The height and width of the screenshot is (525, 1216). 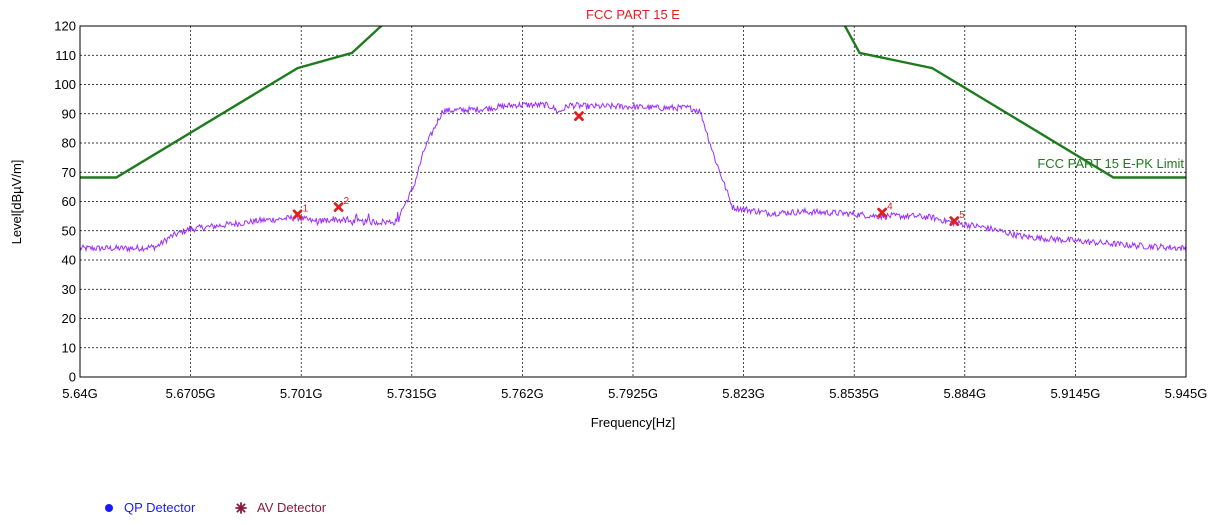 I want to click on y-tick-label: 60, so click(x=69, y=201).